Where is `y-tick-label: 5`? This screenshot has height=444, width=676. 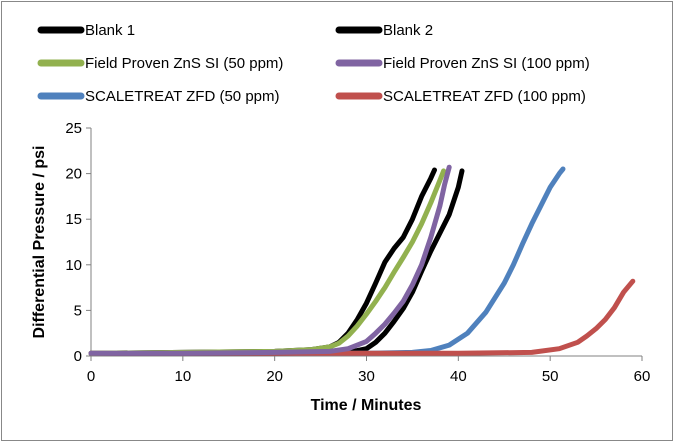
y-tick-label: 5 is located at coordinates (78, 310).